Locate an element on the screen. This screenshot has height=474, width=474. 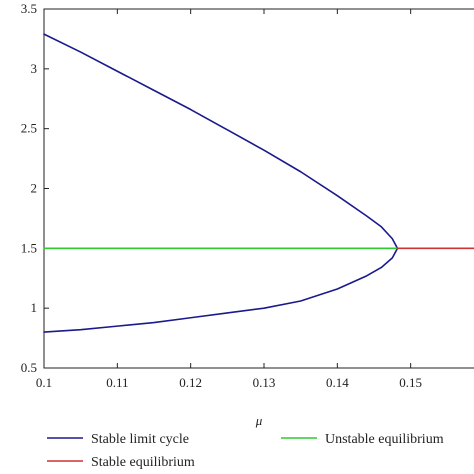
legend-label-unstable-equilibrium: Unstable equilibrium is located at coordinates (384, 439).